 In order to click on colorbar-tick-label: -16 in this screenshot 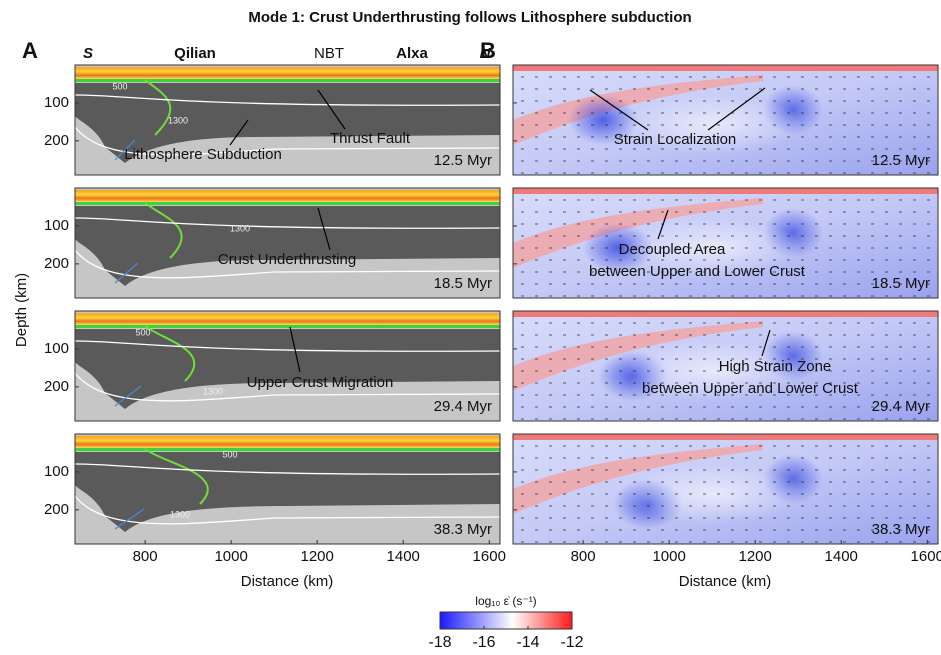, I will do `click(483, 642)`.